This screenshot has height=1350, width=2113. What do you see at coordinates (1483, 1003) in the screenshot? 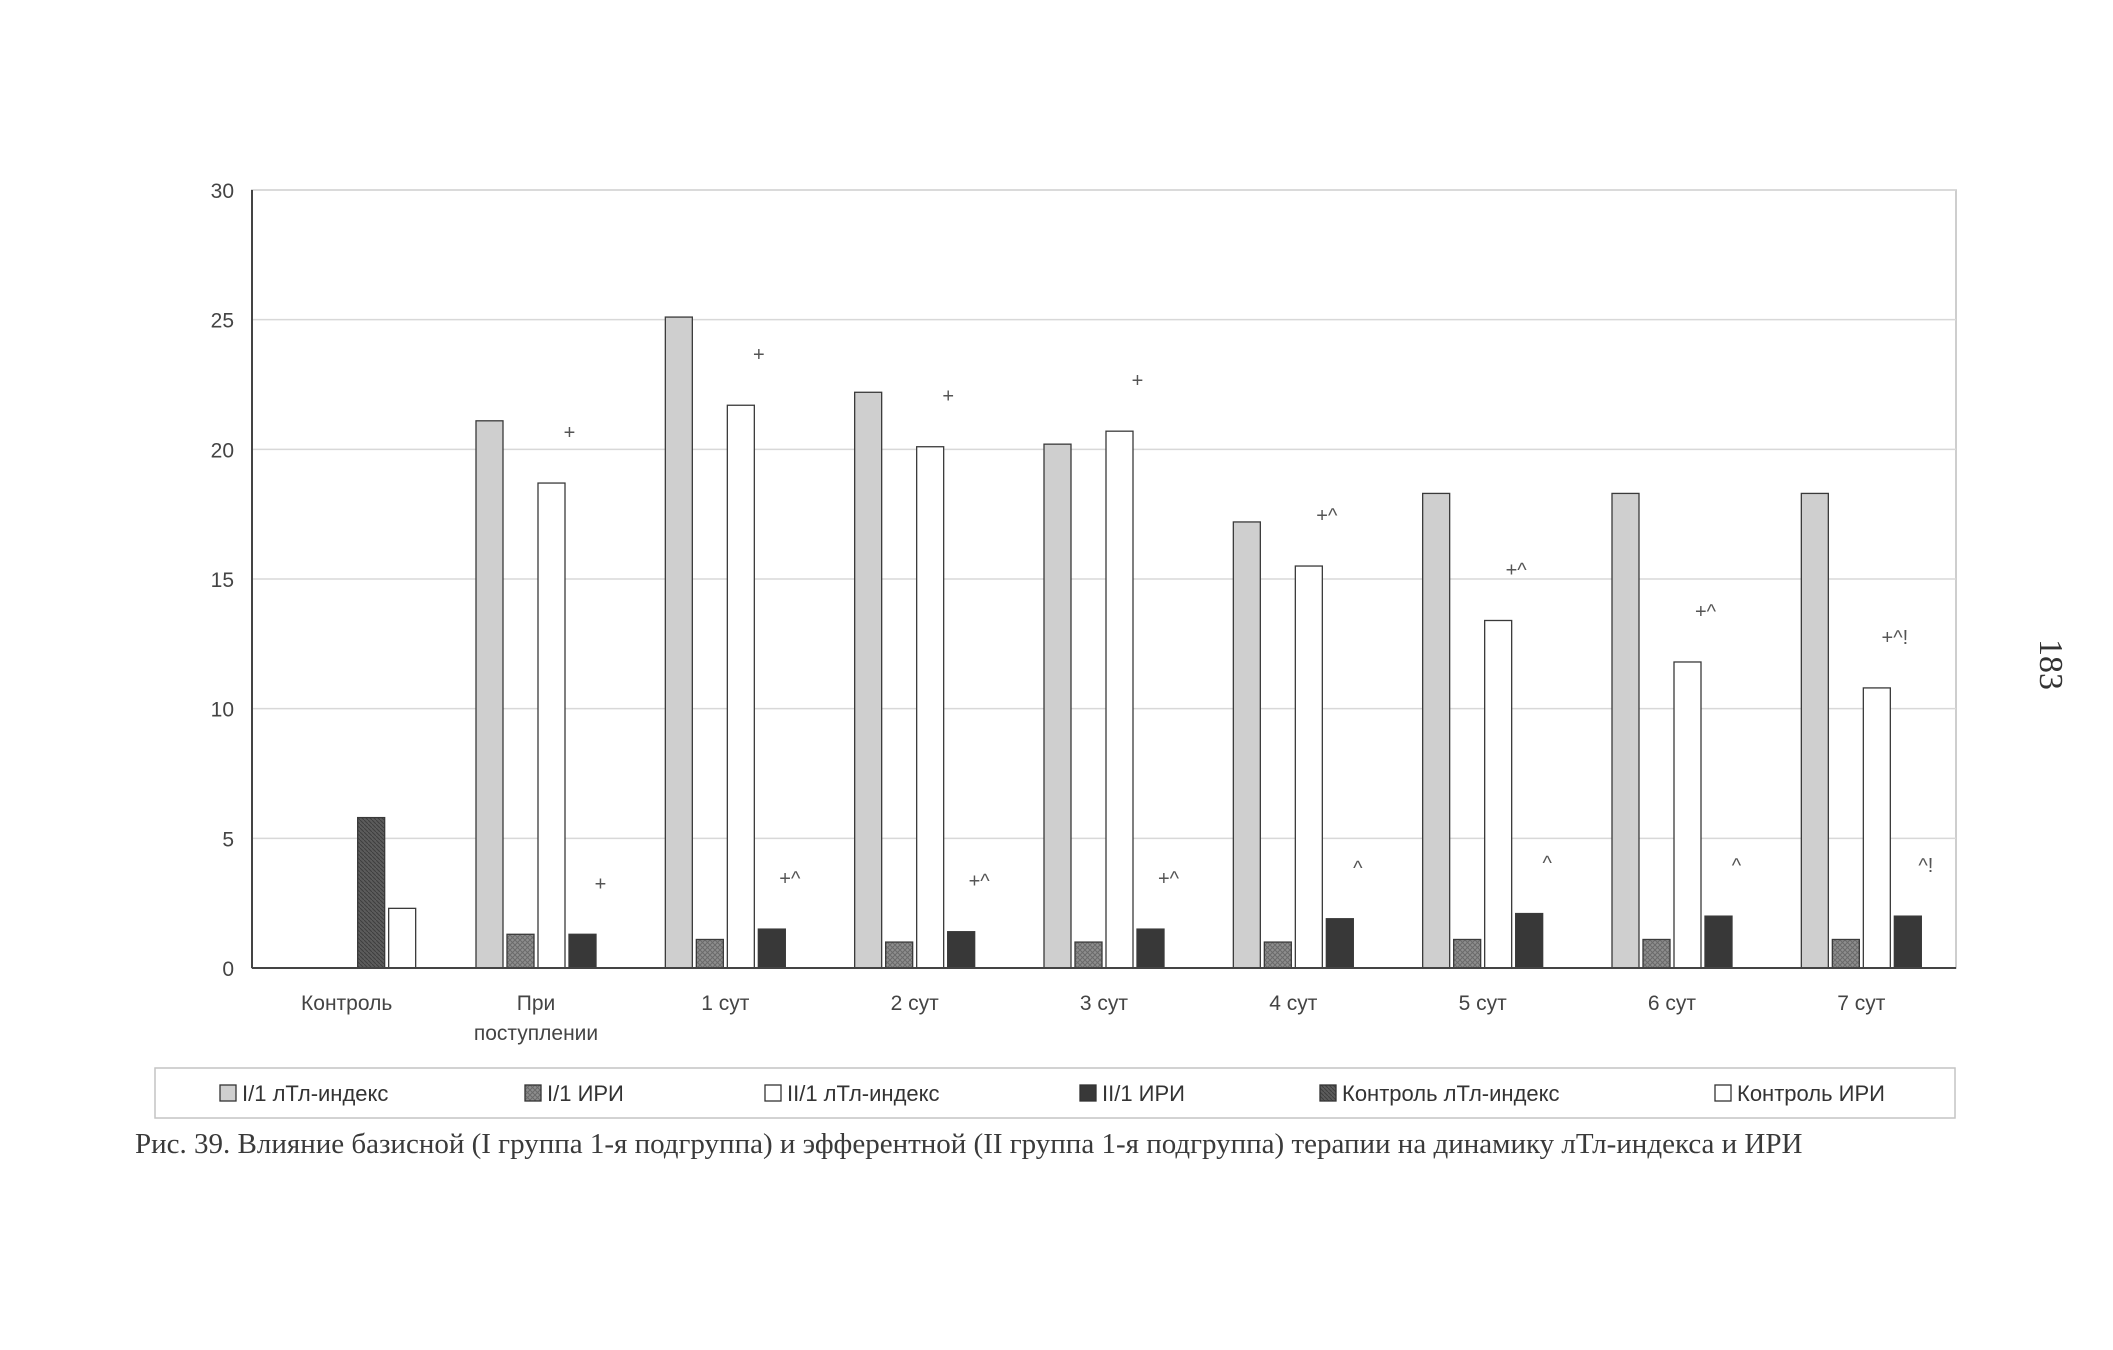
I see `x-tick-label: 5 сут` at bounding box center [1483, 1003].